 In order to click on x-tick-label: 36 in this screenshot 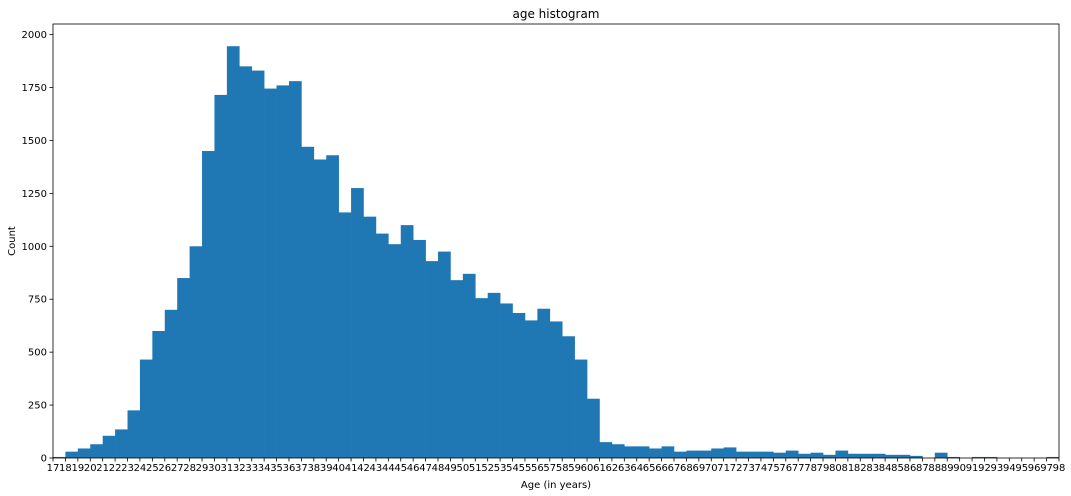, I will do `click(289, 468)`.